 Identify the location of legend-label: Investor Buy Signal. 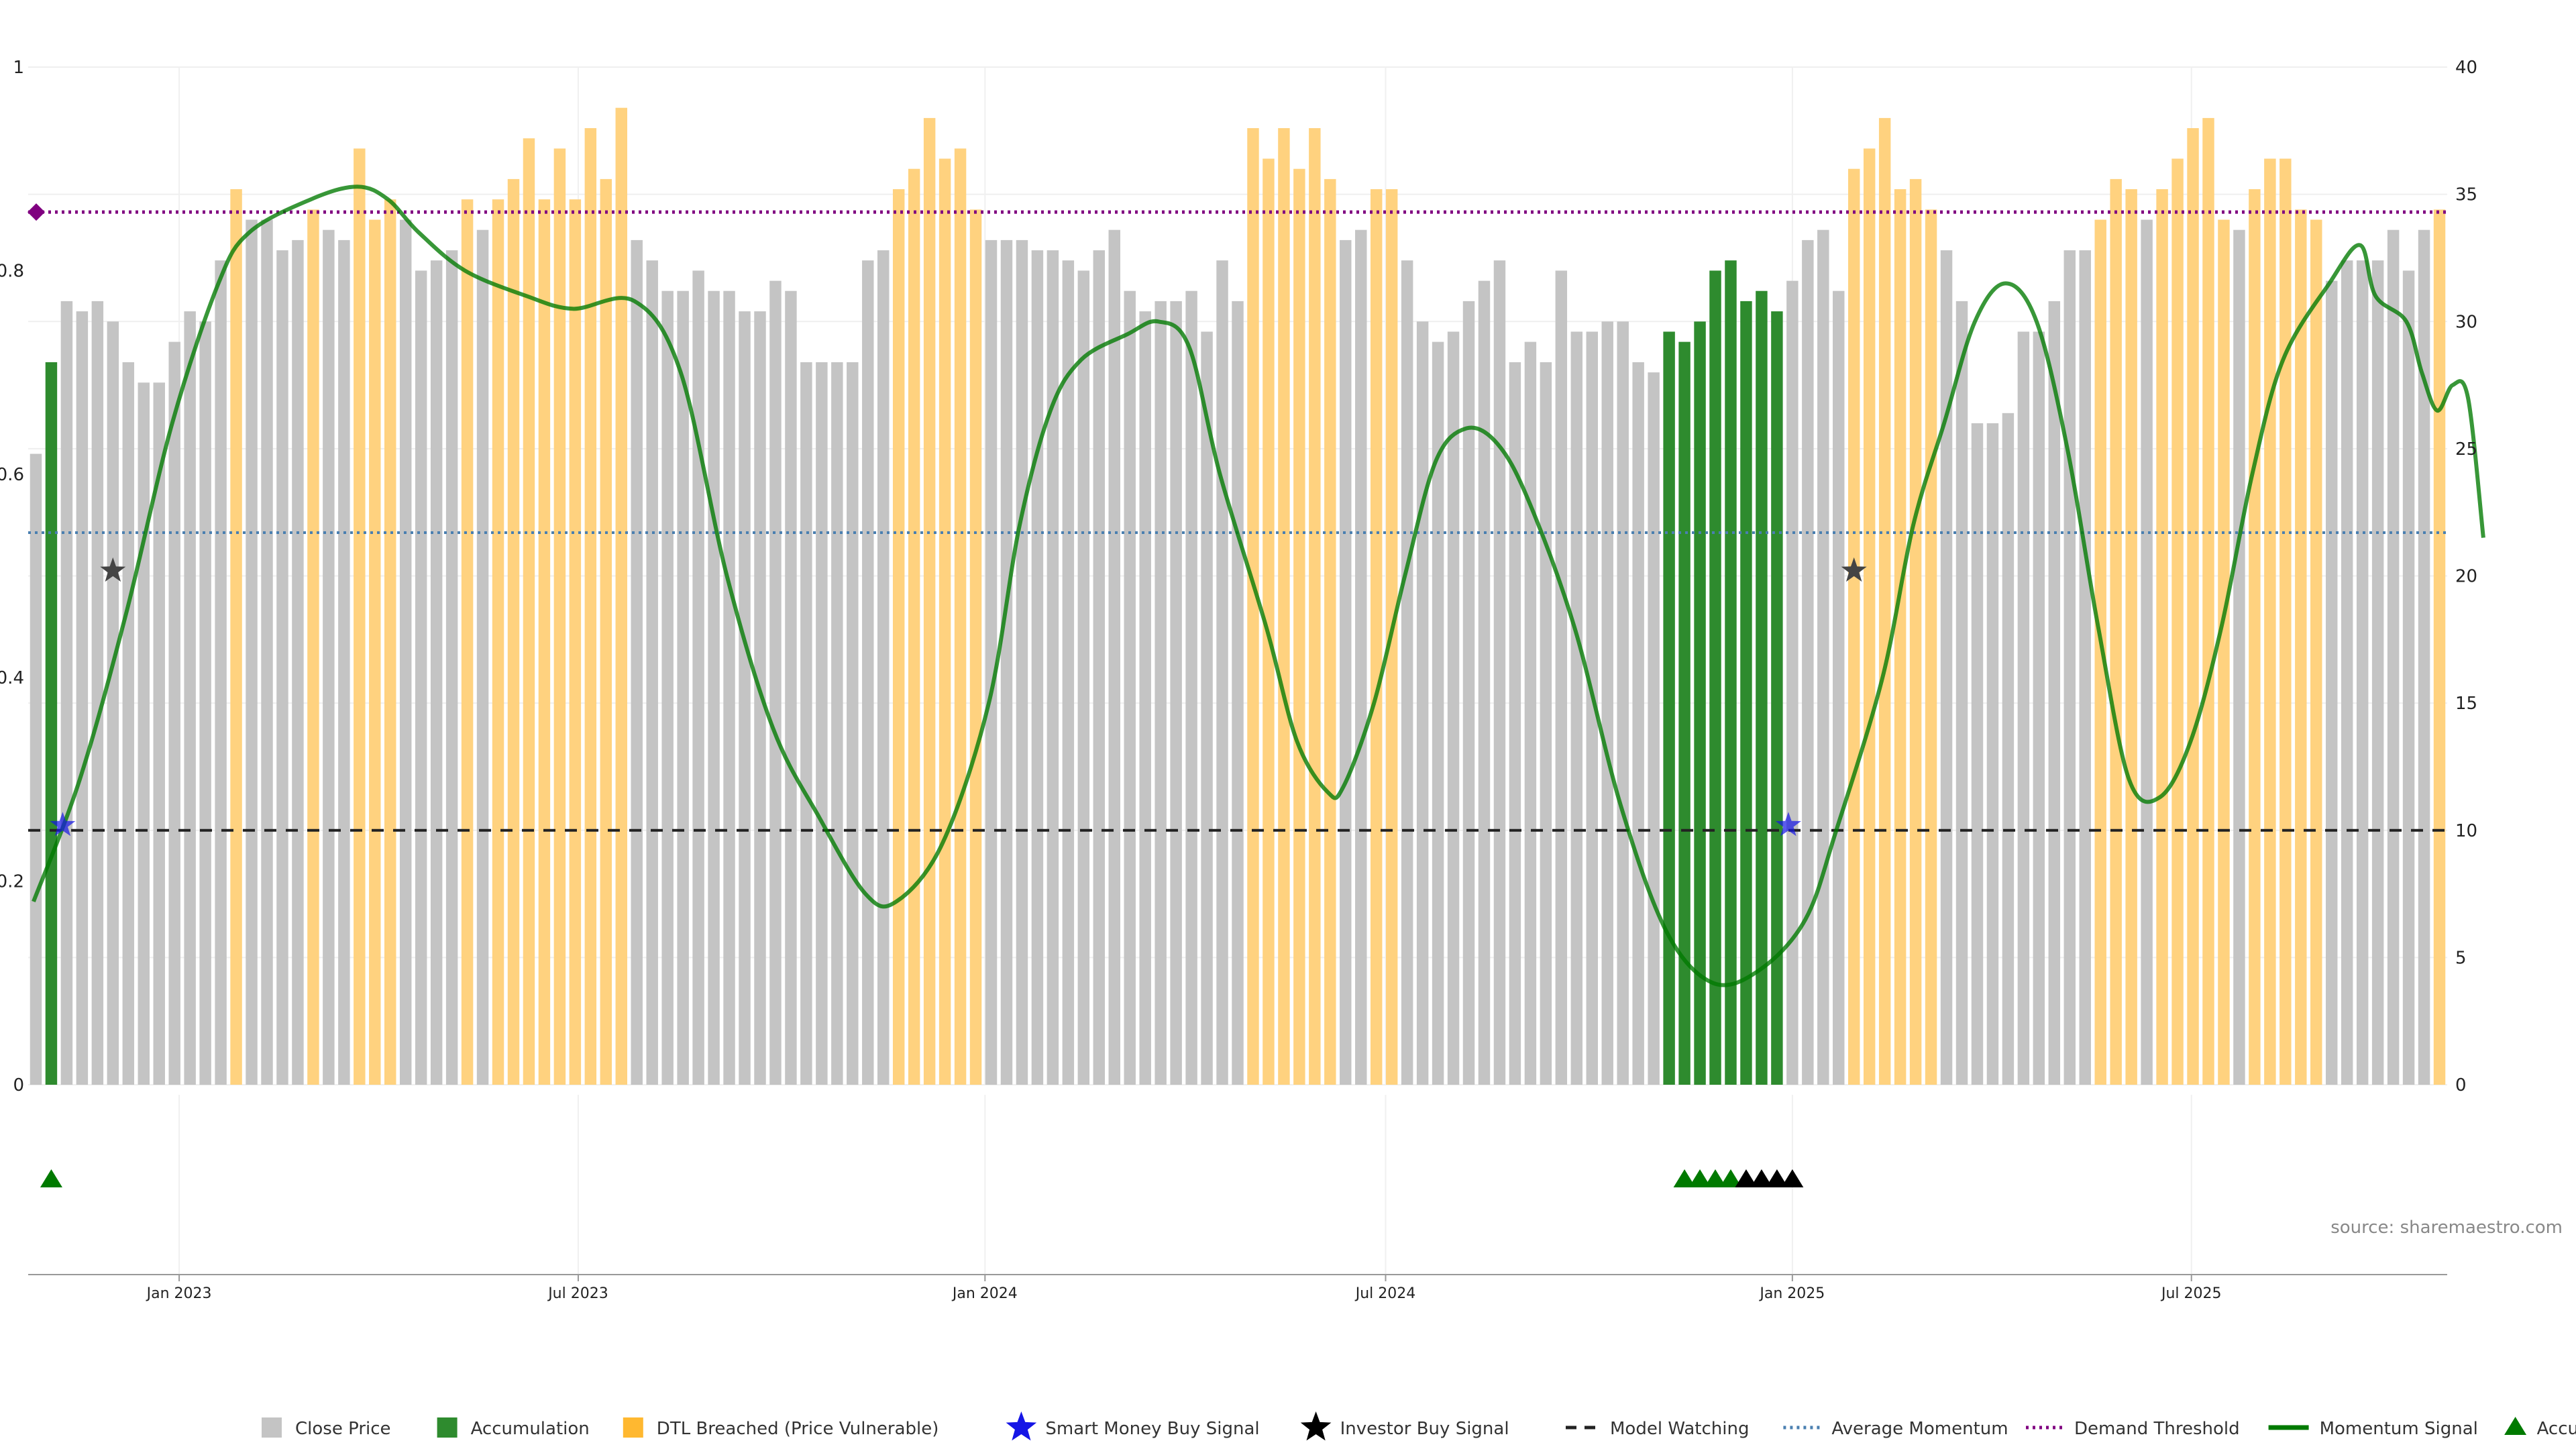
(1424, 1429).